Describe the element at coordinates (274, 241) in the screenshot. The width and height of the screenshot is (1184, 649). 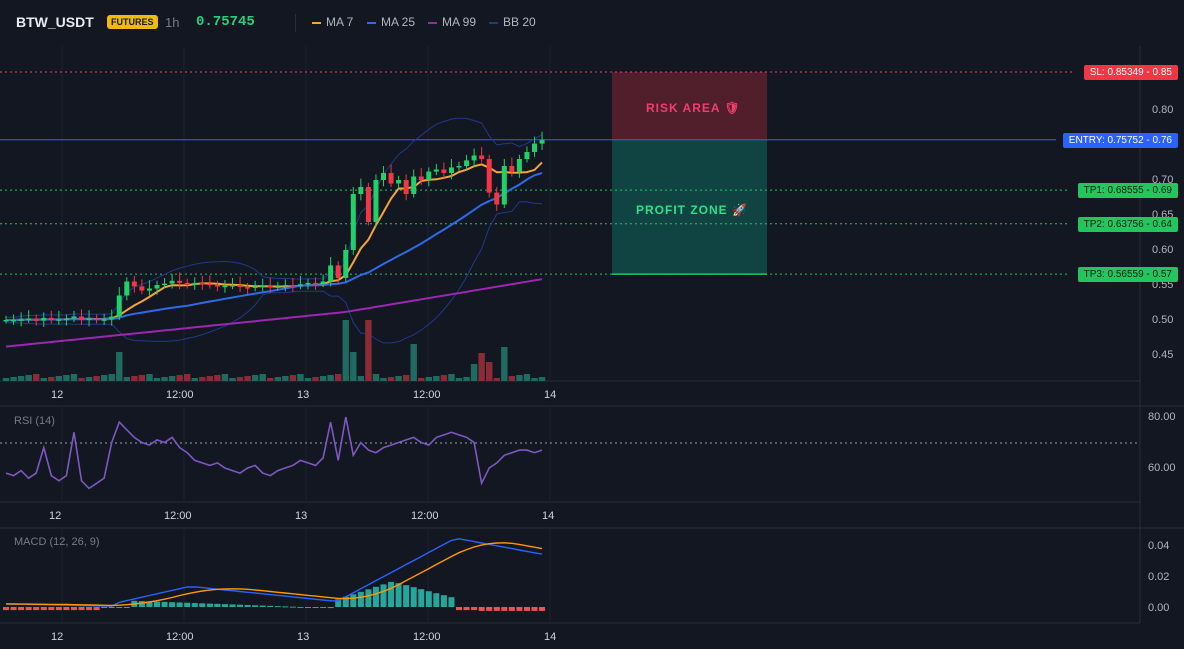
I see `ma7-line` at that location.